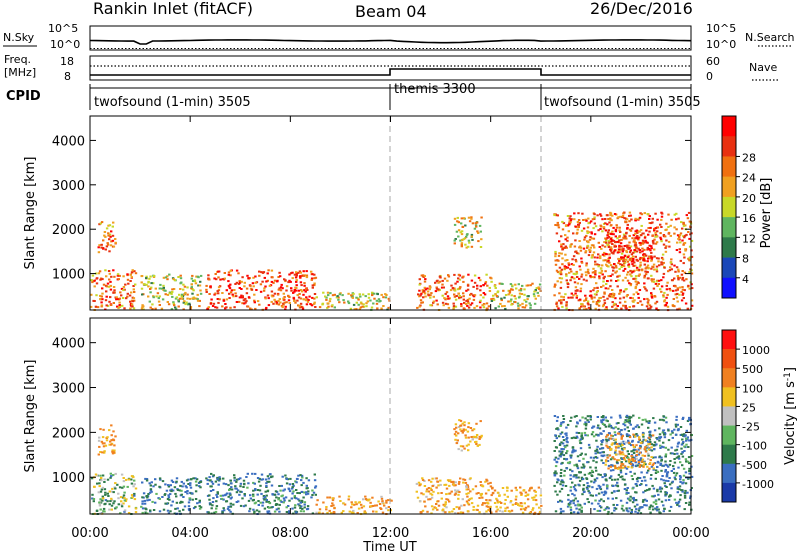  Describe the element at coordinates (67, 61) in the screenshot. I see `freq-tick-top: 18` at that location.